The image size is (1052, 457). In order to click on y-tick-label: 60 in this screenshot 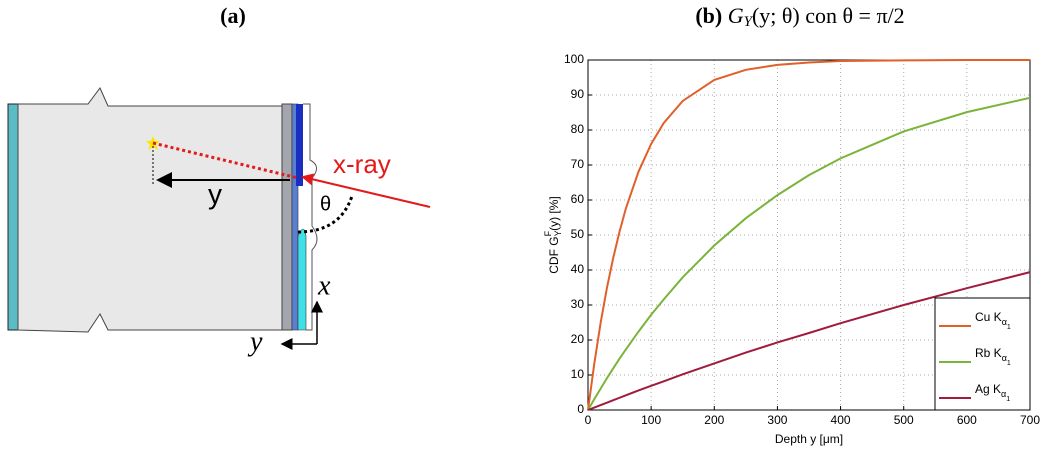, I will do `click(578, 199)`.